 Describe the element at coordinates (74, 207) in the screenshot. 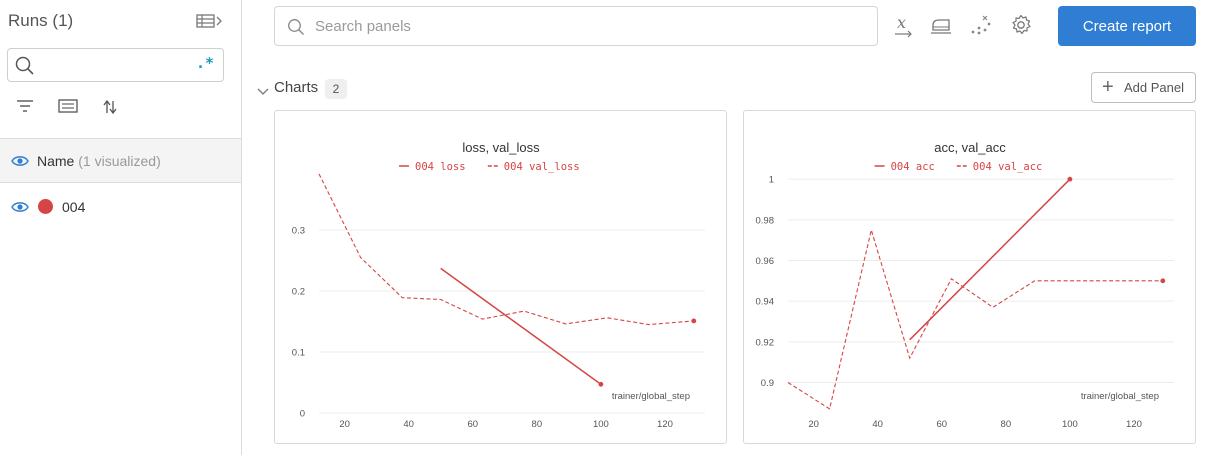

I see `run-name: 004` at that location.